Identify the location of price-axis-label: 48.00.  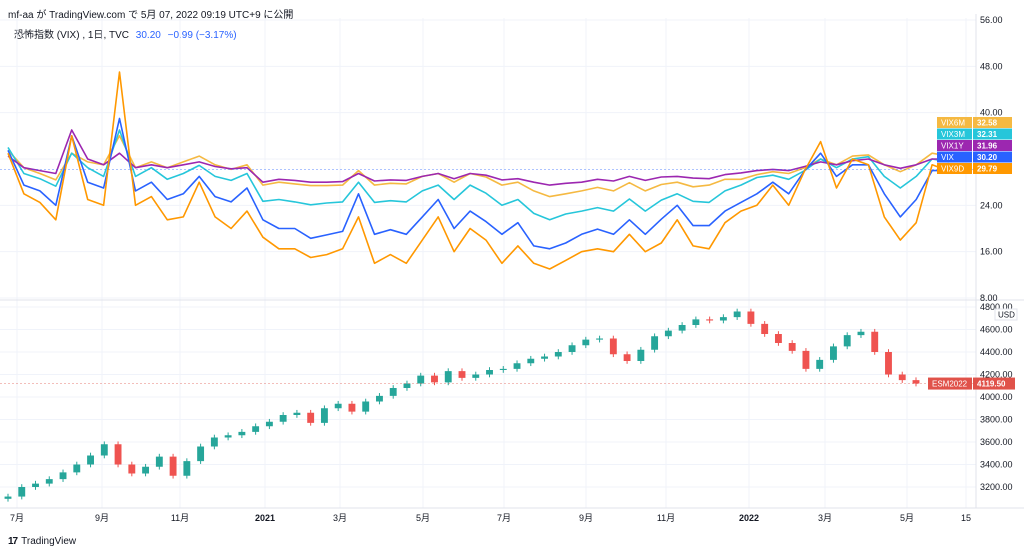
(991, 66).